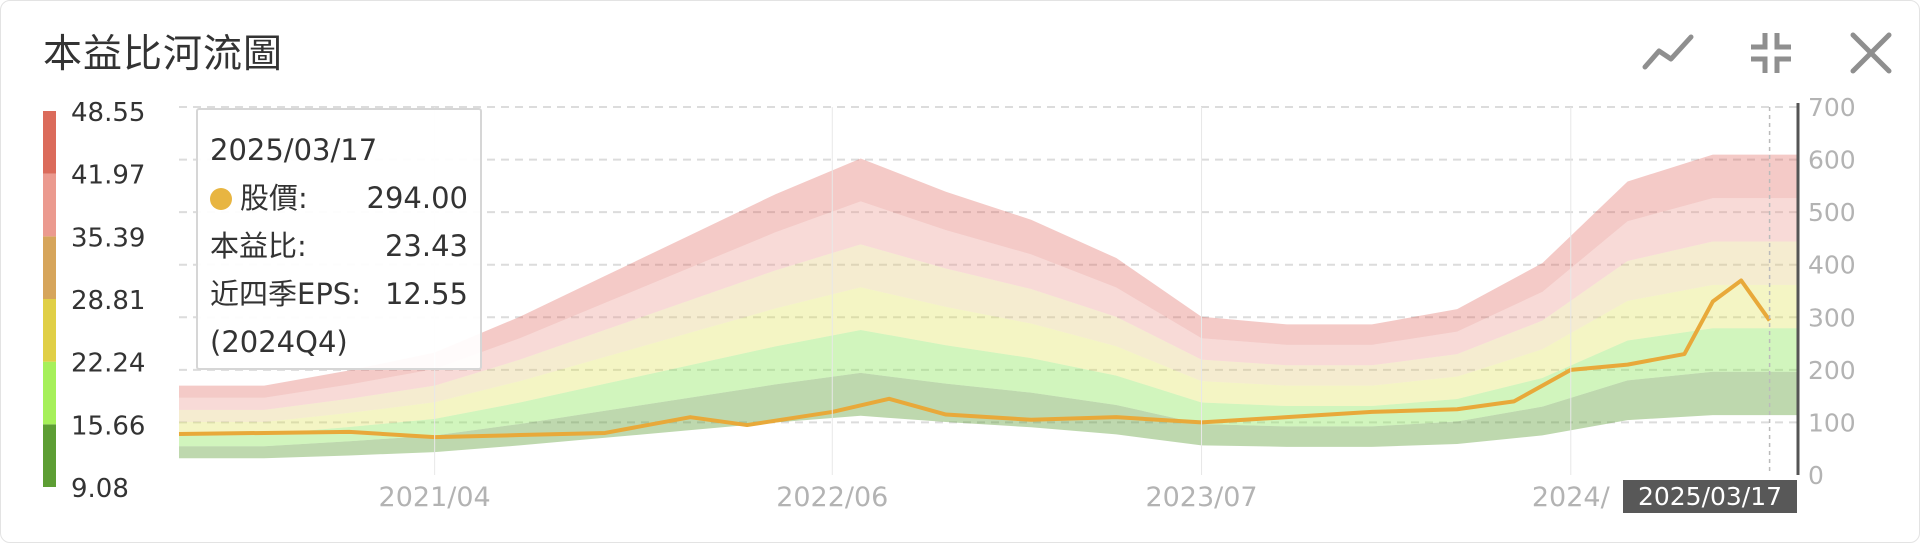 Image resolution: width=1920 pixels, height=543 pixels. I want to click on pe-level-label: 41.97, so click(108, 176).